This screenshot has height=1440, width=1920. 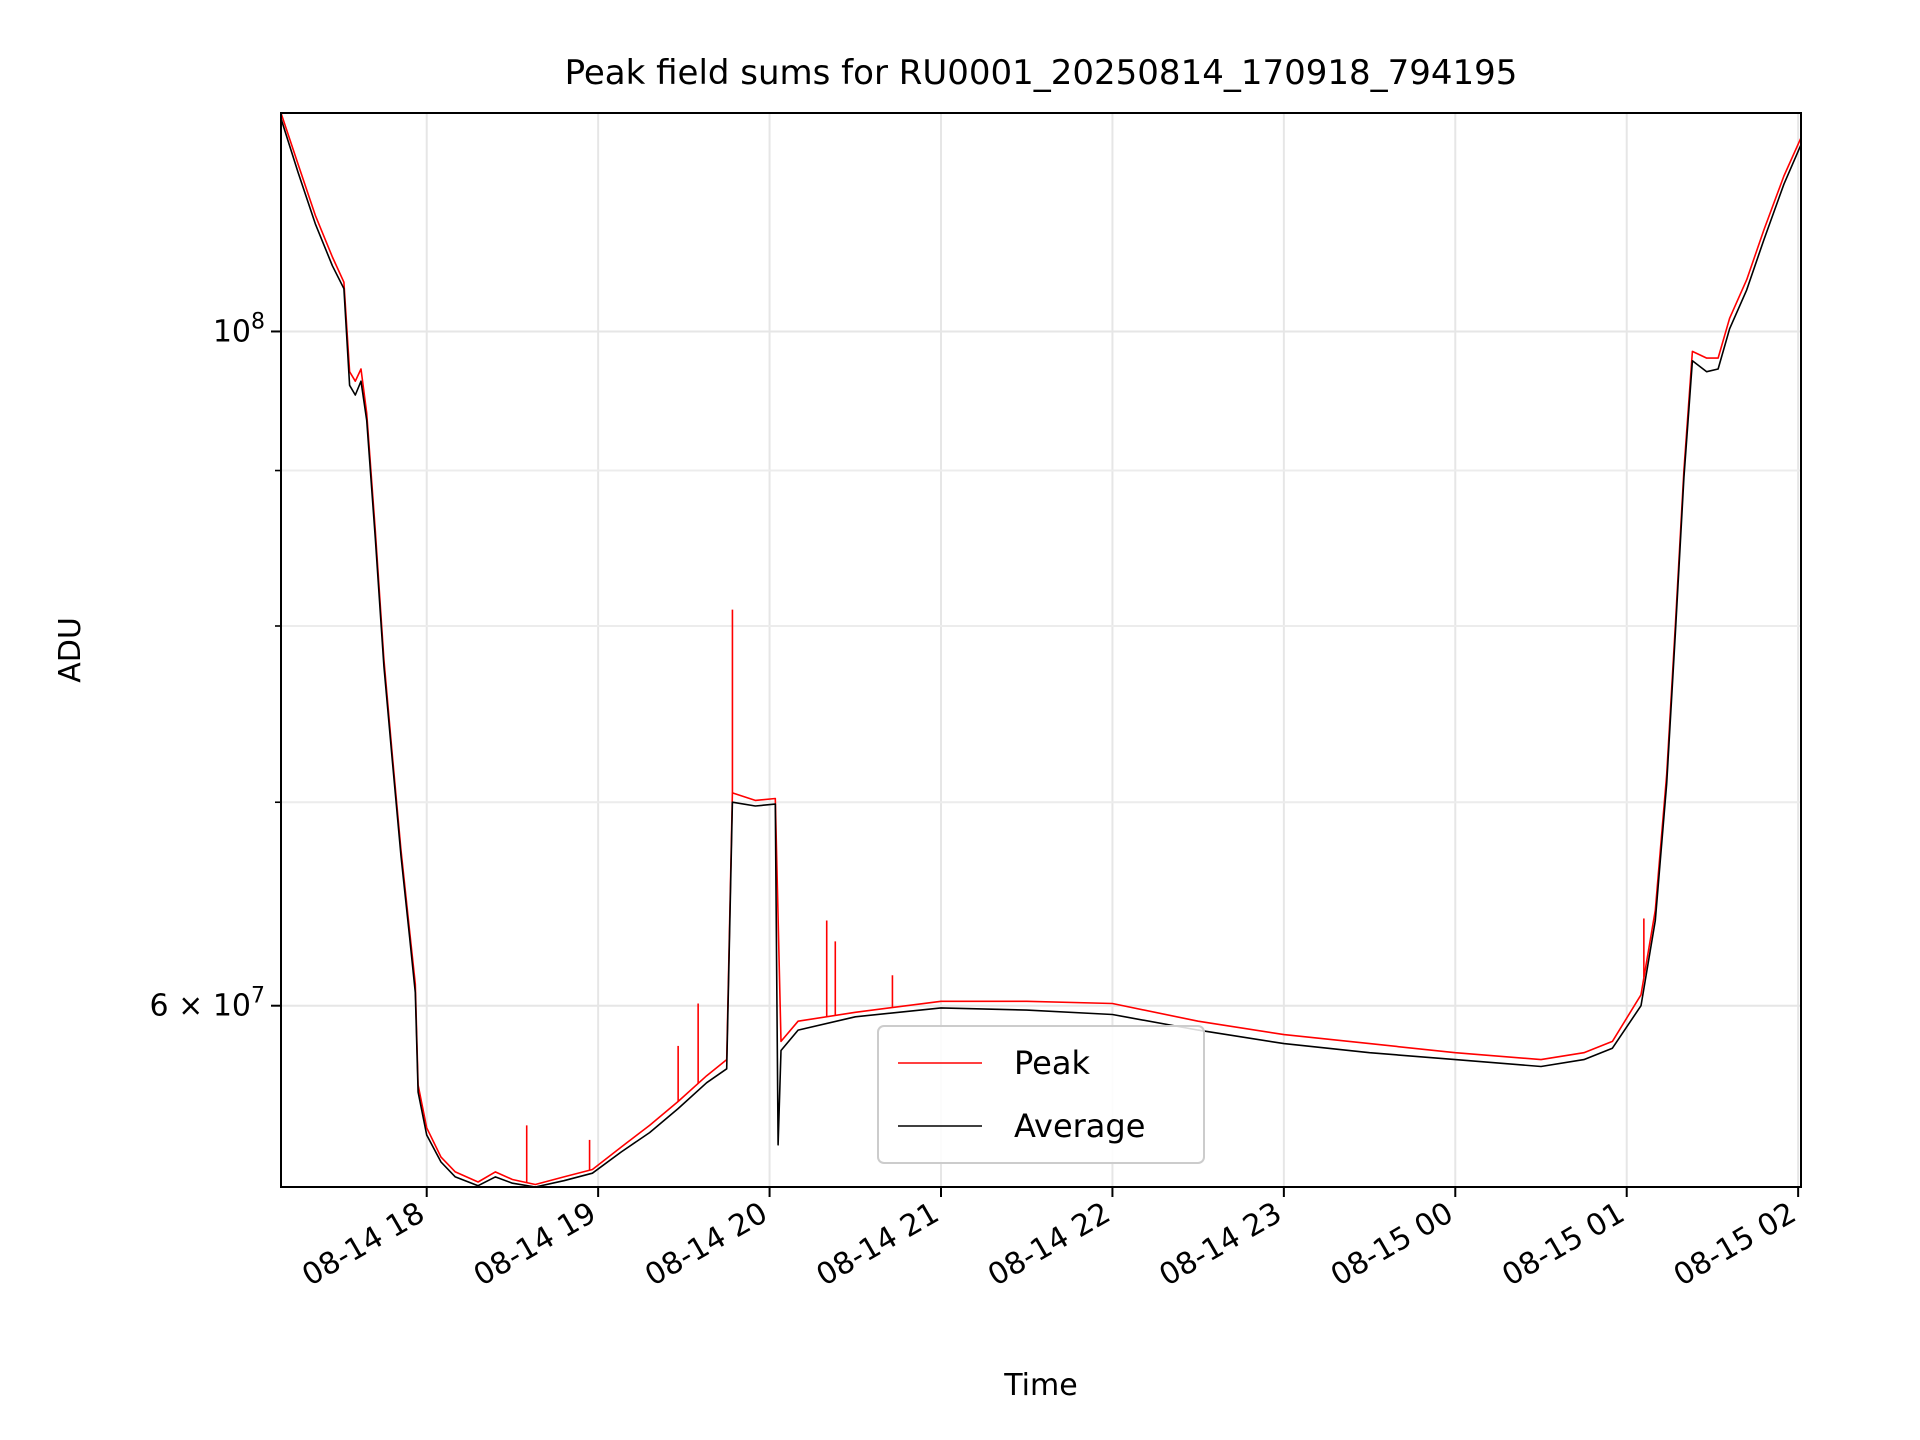 I want to click on legend-box, so click(x=1041, y=1094).